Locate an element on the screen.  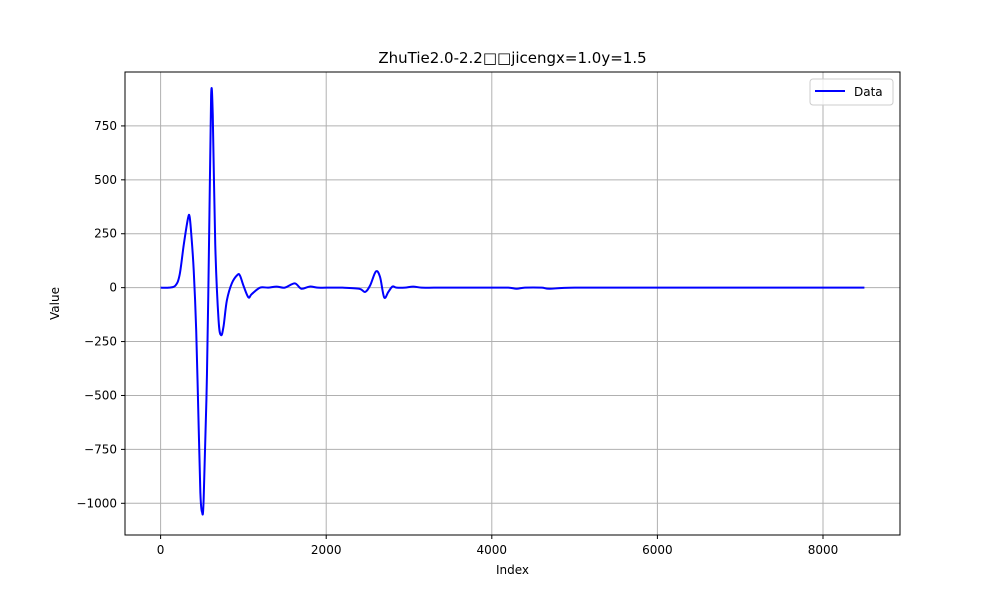
y-tick-label: 500 is located at coordinates (105, 180).